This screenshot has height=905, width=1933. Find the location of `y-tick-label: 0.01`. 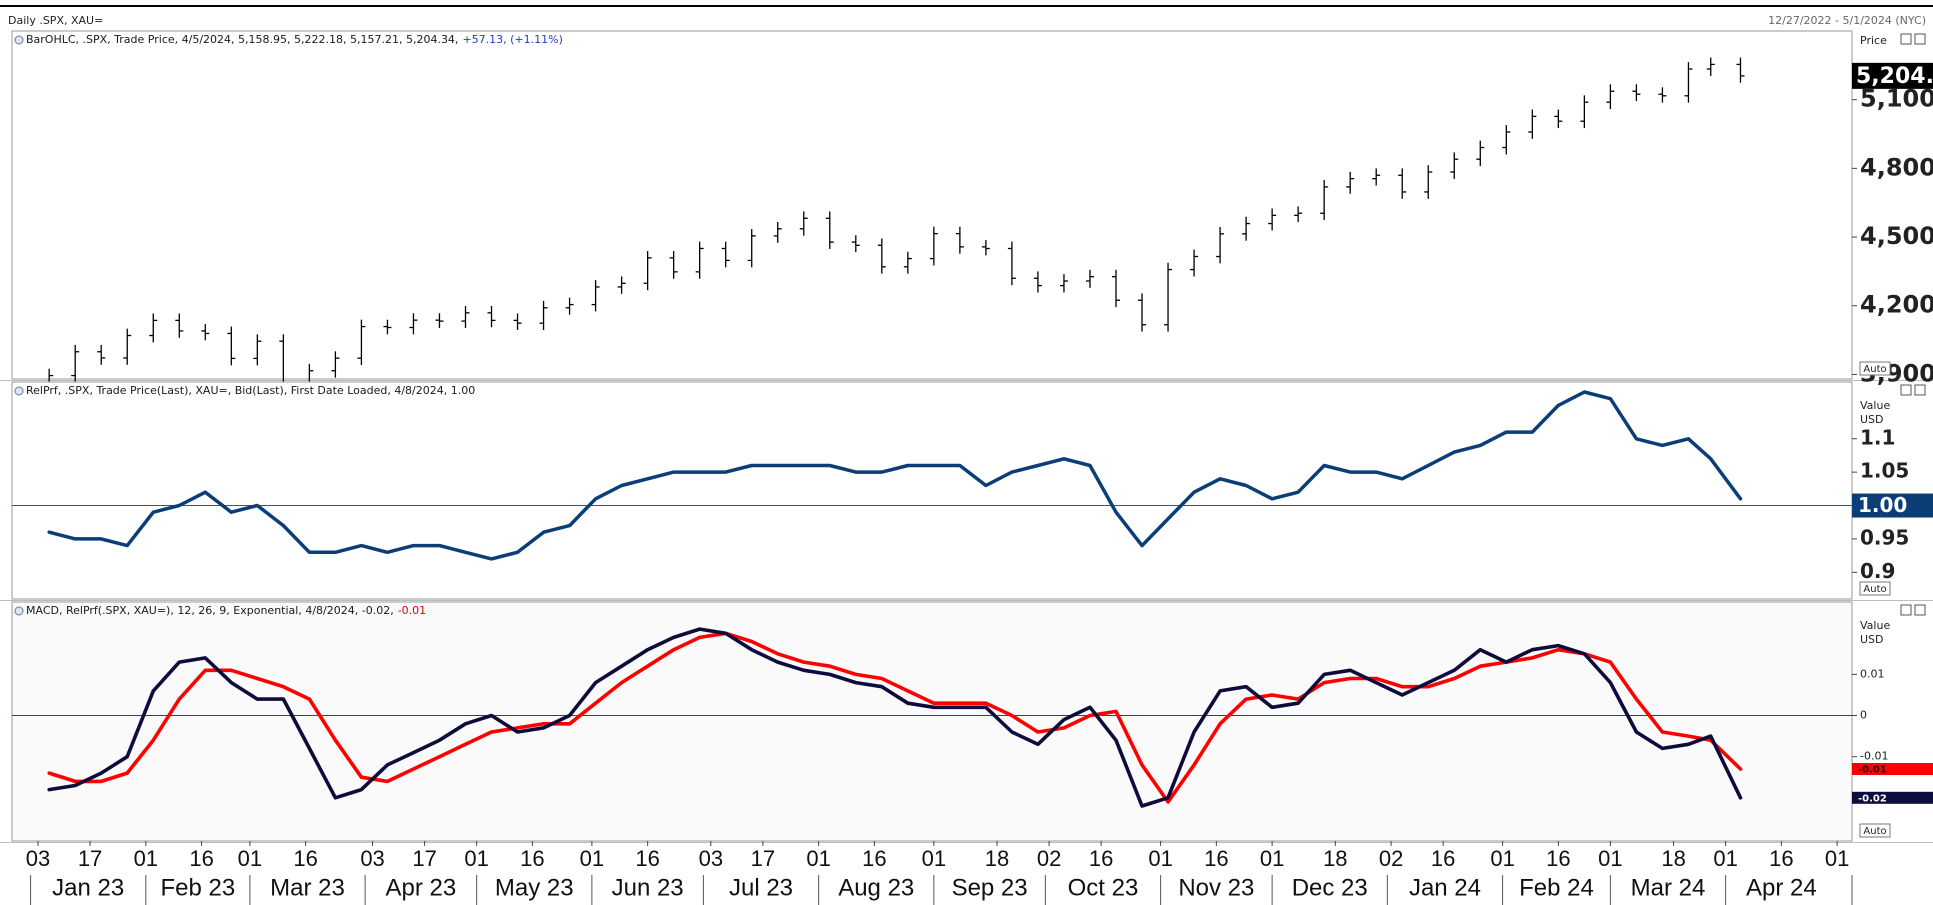

y-tick-label: 0.01 is located at coordinates (1872, 673).